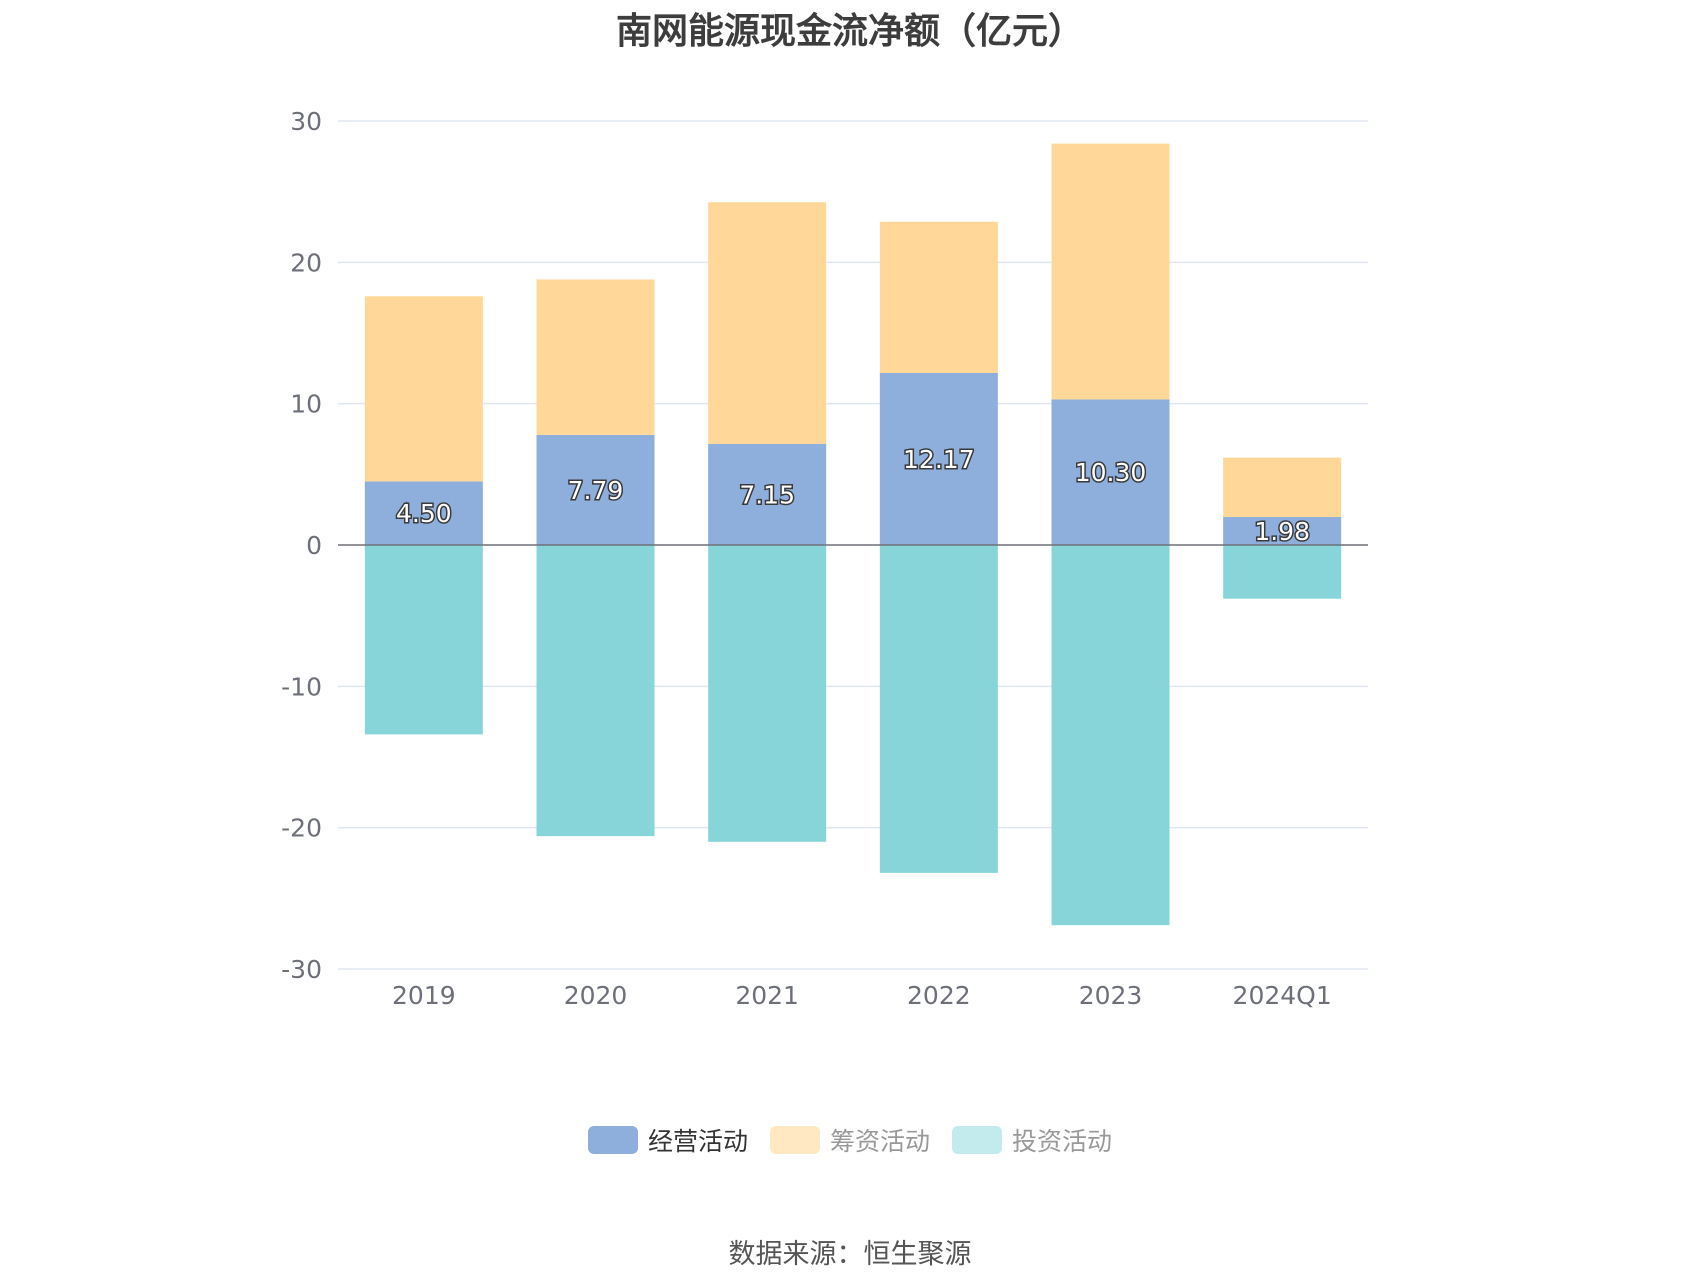  I want to click on bar-operating-2024Q1, so click(1282, 531).